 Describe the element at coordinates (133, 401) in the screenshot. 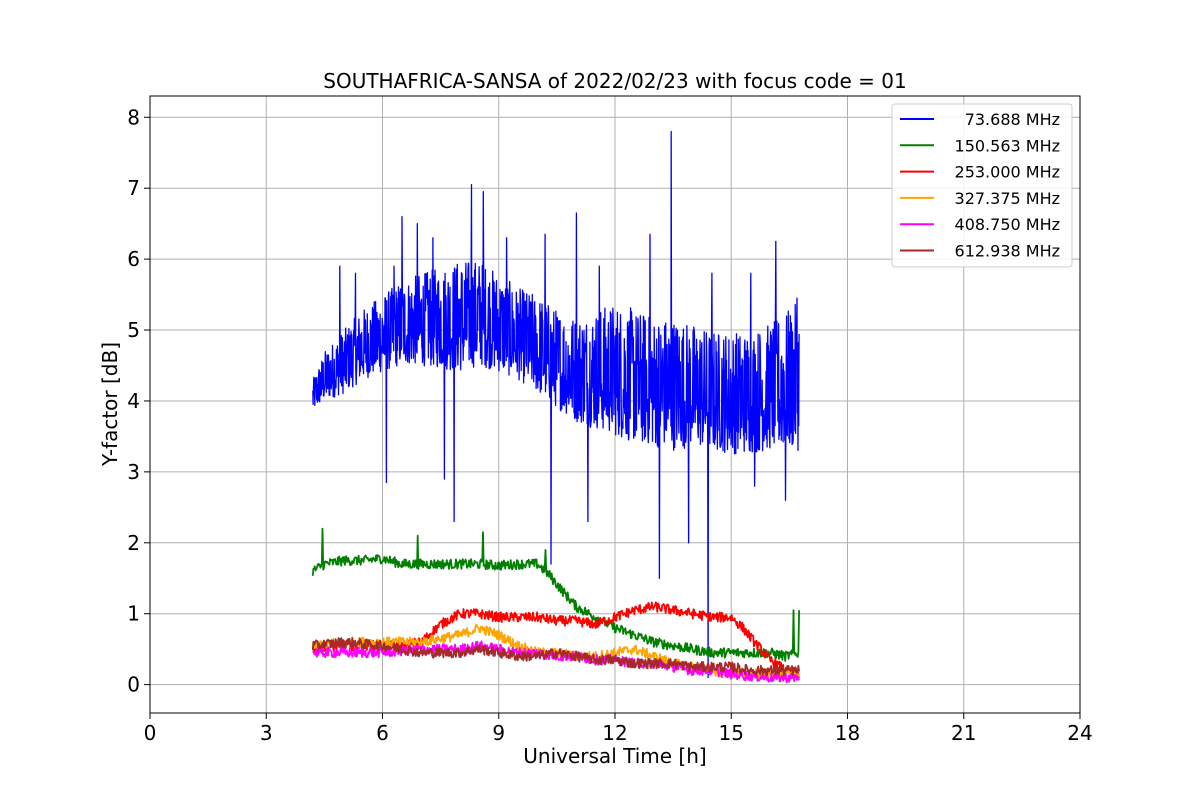

I see `y-tick-label: 4` at that location.